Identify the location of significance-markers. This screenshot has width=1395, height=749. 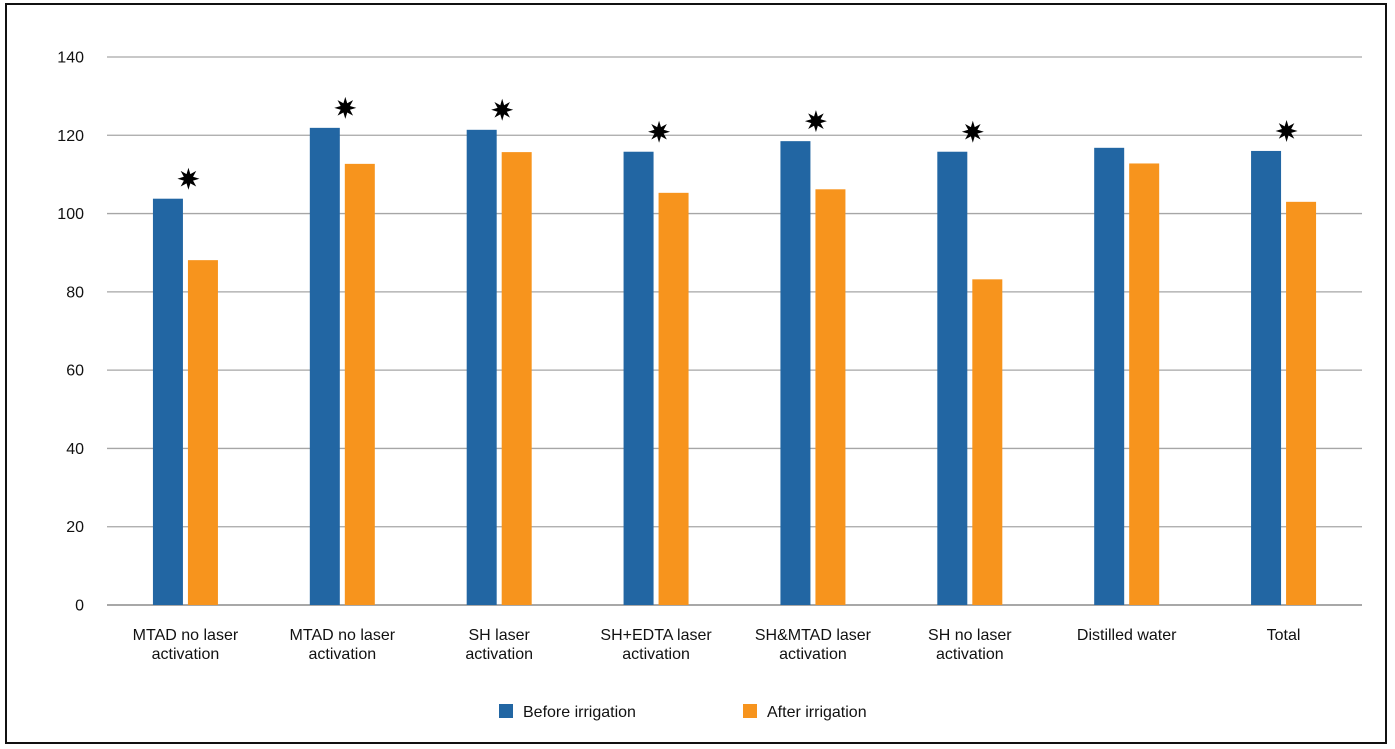
(737, 143).